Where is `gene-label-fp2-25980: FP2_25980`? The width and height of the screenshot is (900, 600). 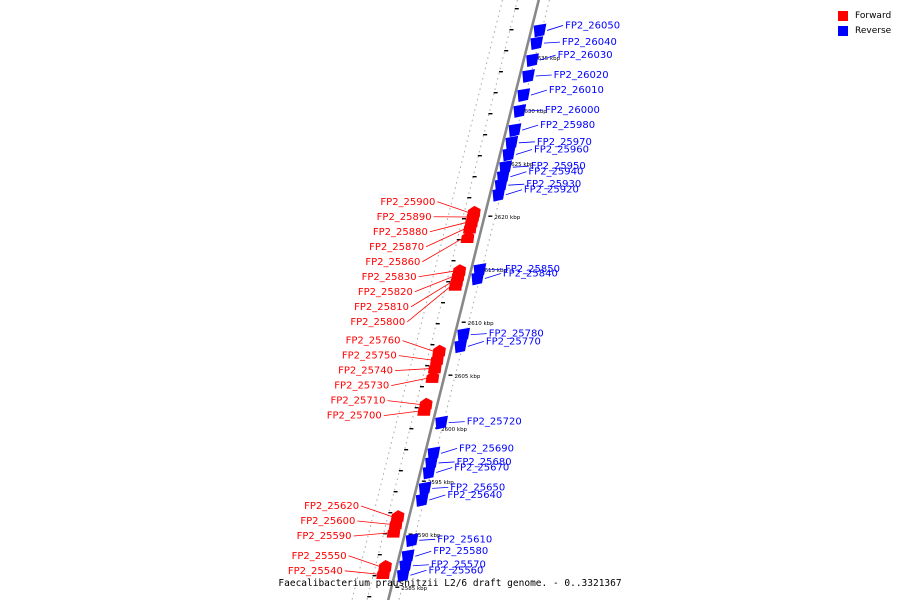
gene-label-fp2-25980: FP2_25980 is located at coordinates (567, 125).